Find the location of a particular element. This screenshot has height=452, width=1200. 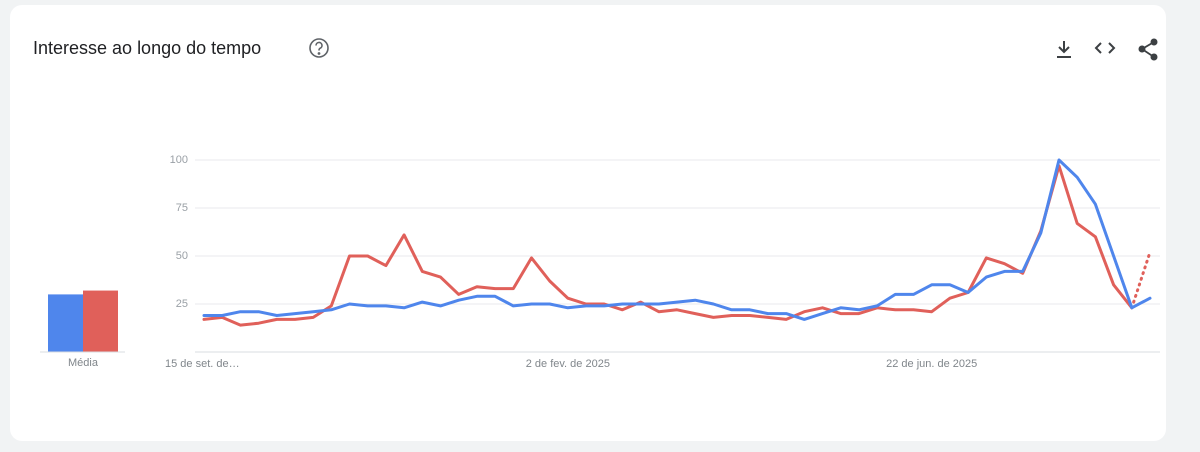

y-tick-label: 50 is located at coordinates (182, 256).